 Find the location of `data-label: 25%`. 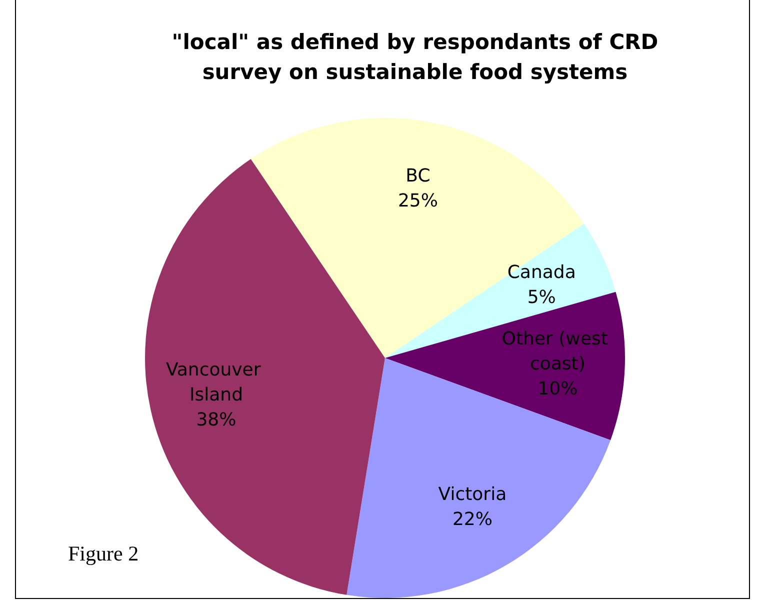

data-label: 25% is located at coordinates (418, 201).